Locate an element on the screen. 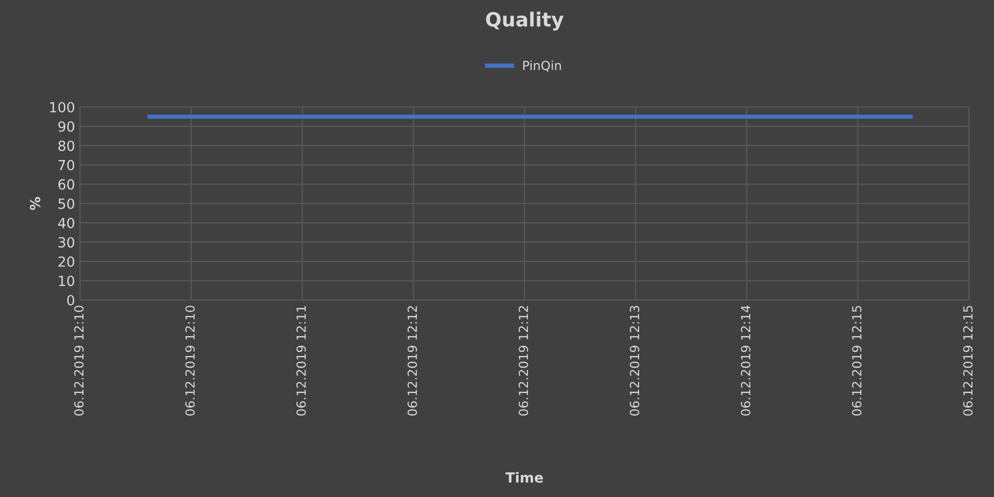 This screenshot has height=497, width=994. y-tick-label: 60 is located at coordinates (66, 184).